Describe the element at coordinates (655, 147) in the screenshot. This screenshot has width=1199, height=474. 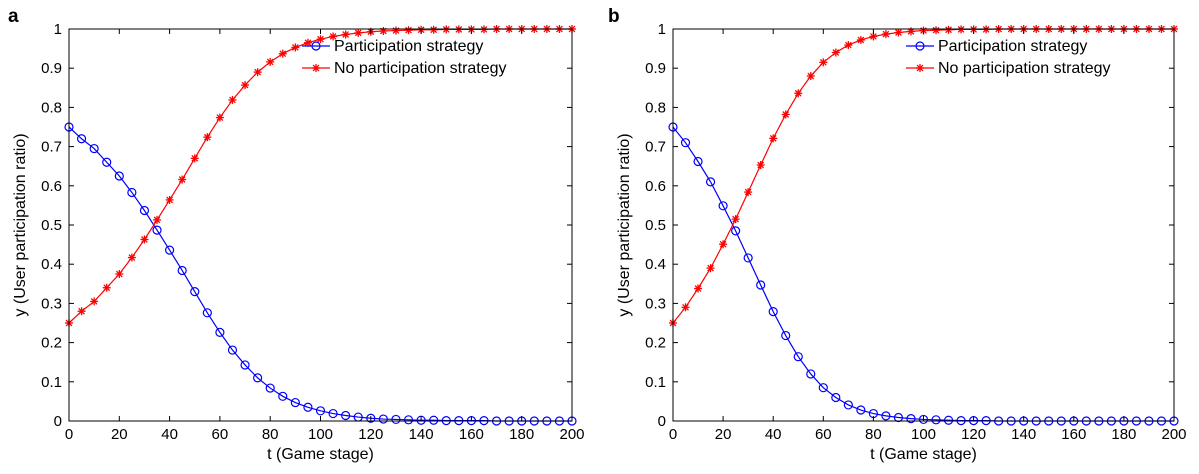
I see `y-tick-label: 0.7` at that location.